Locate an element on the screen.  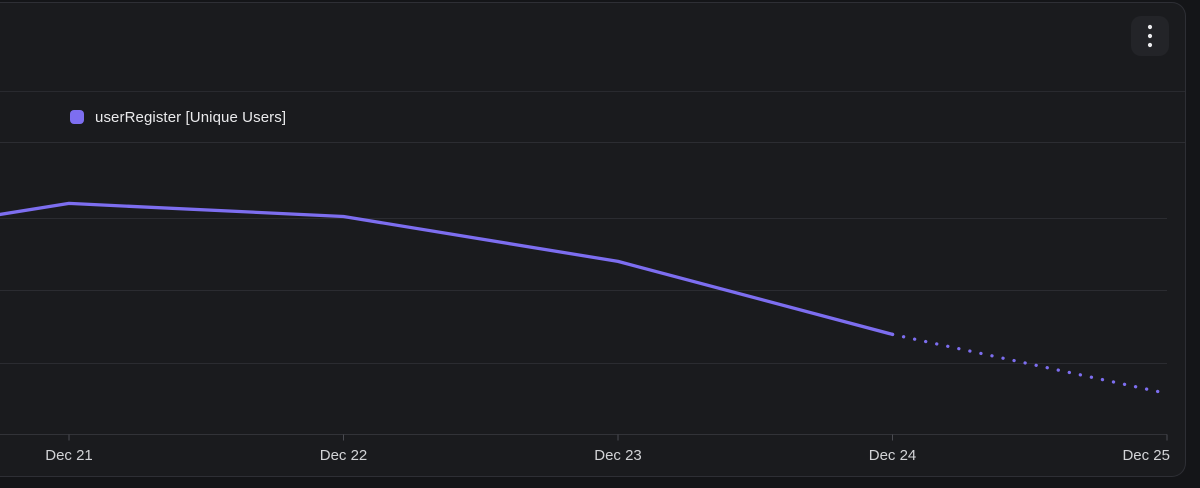
x-axis-label: Dec 23 is located at coordinates (618, 455).